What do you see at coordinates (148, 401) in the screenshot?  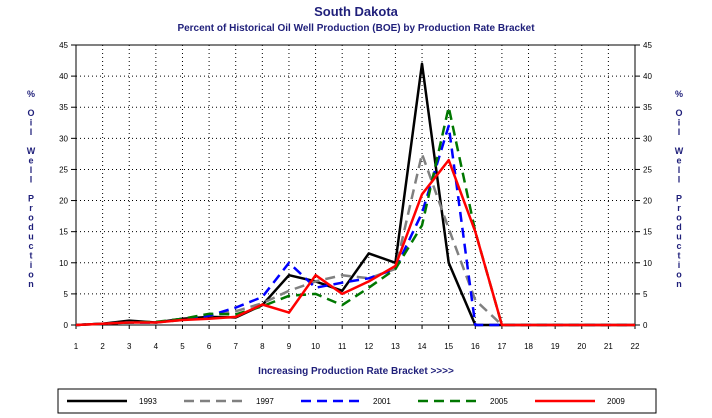 I see `legend-label-1993: 1993` at bounding box center [148, 401].